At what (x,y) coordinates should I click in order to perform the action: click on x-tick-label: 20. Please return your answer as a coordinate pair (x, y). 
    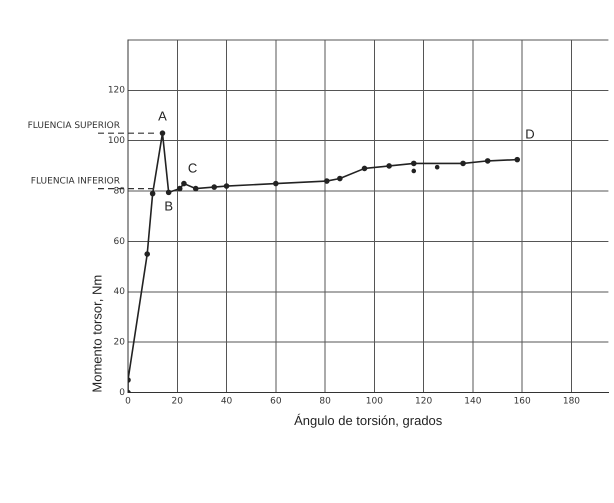
    Looking at the image, I should click on (178, 401).